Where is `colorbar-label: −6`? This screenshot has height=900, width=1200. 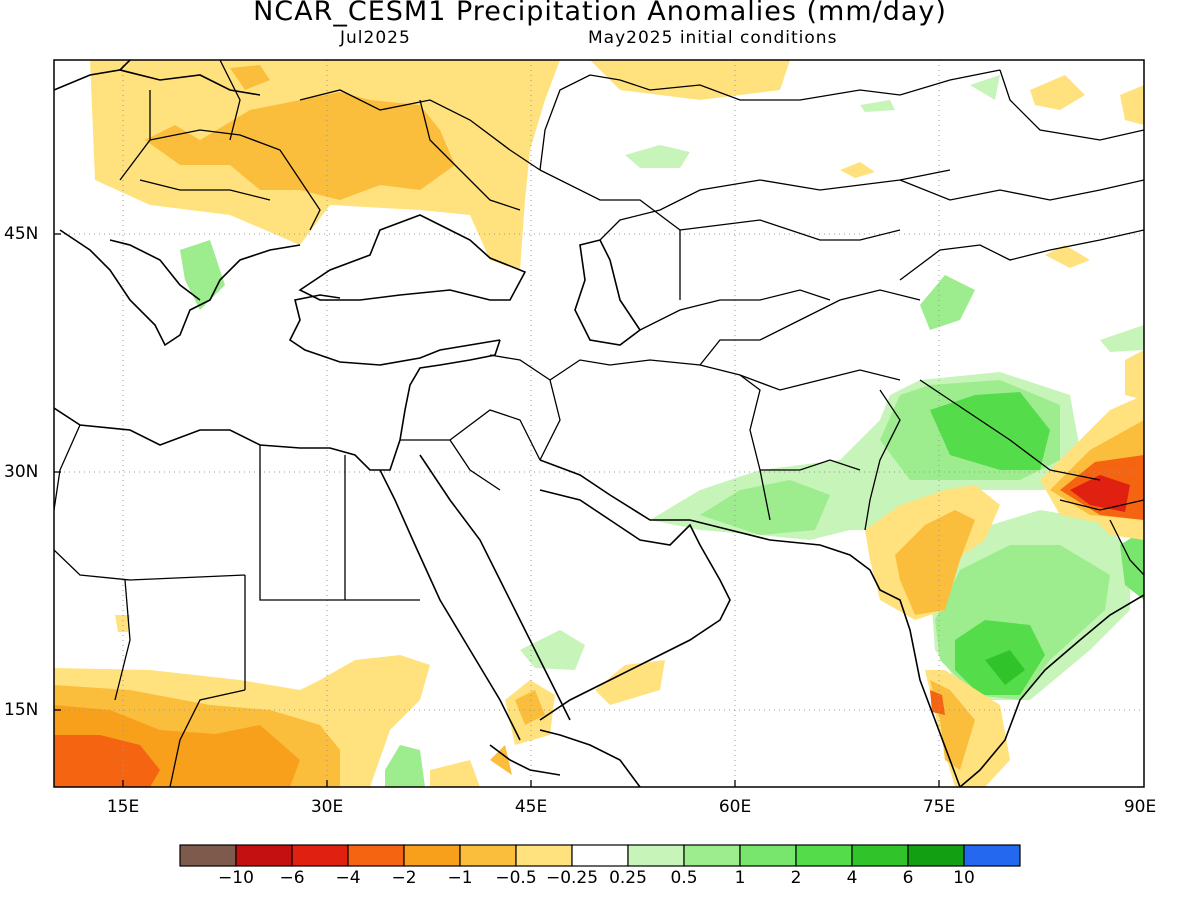 colorbar-label: −6 is located at coordinates (292, 878).